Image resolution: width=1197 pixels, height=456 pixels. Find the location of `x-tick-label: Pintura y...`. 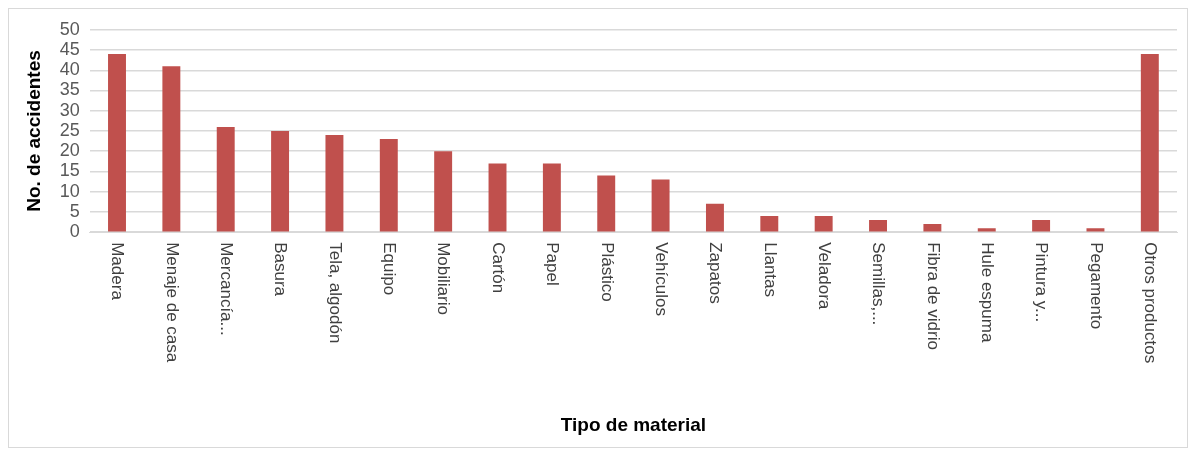

x-tick-label: Pintura y... is located at coordinates (1042, 282).